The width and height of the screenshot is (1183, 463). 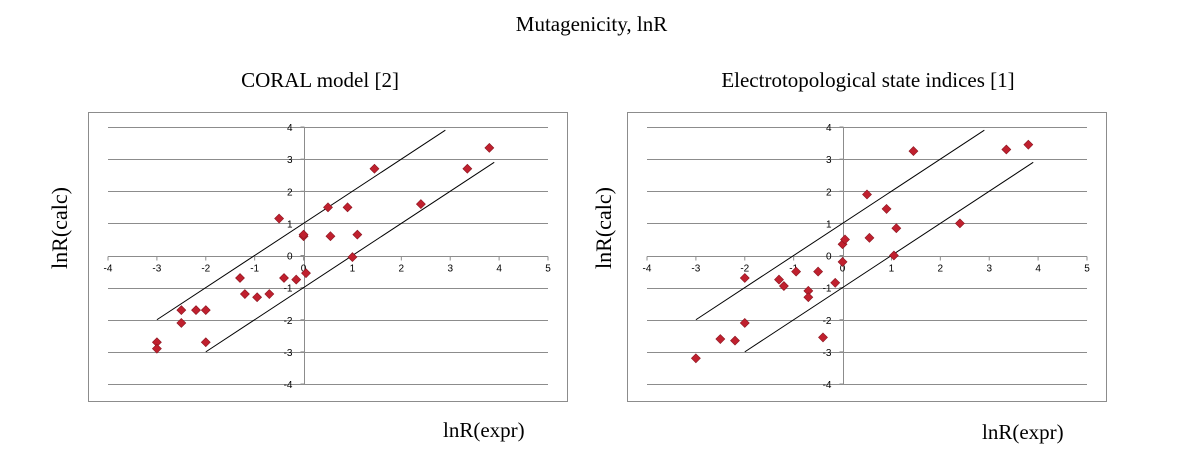 I want to click on y-axis-label-coral: lnR(calc), so click(x=59, y=228).